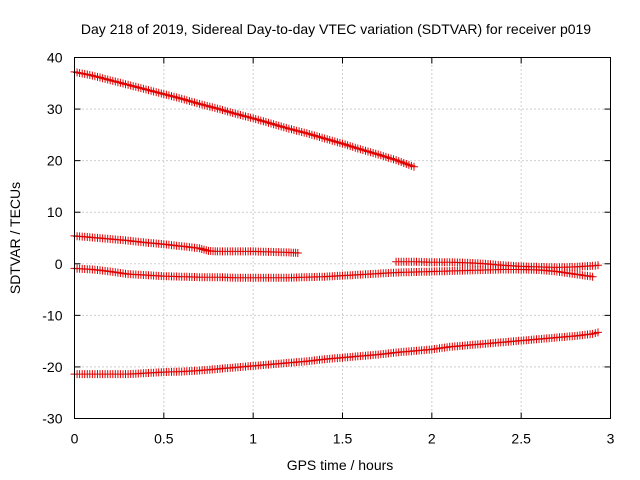  I want to click on satellite-trace-4-markers, so click(497, 264).